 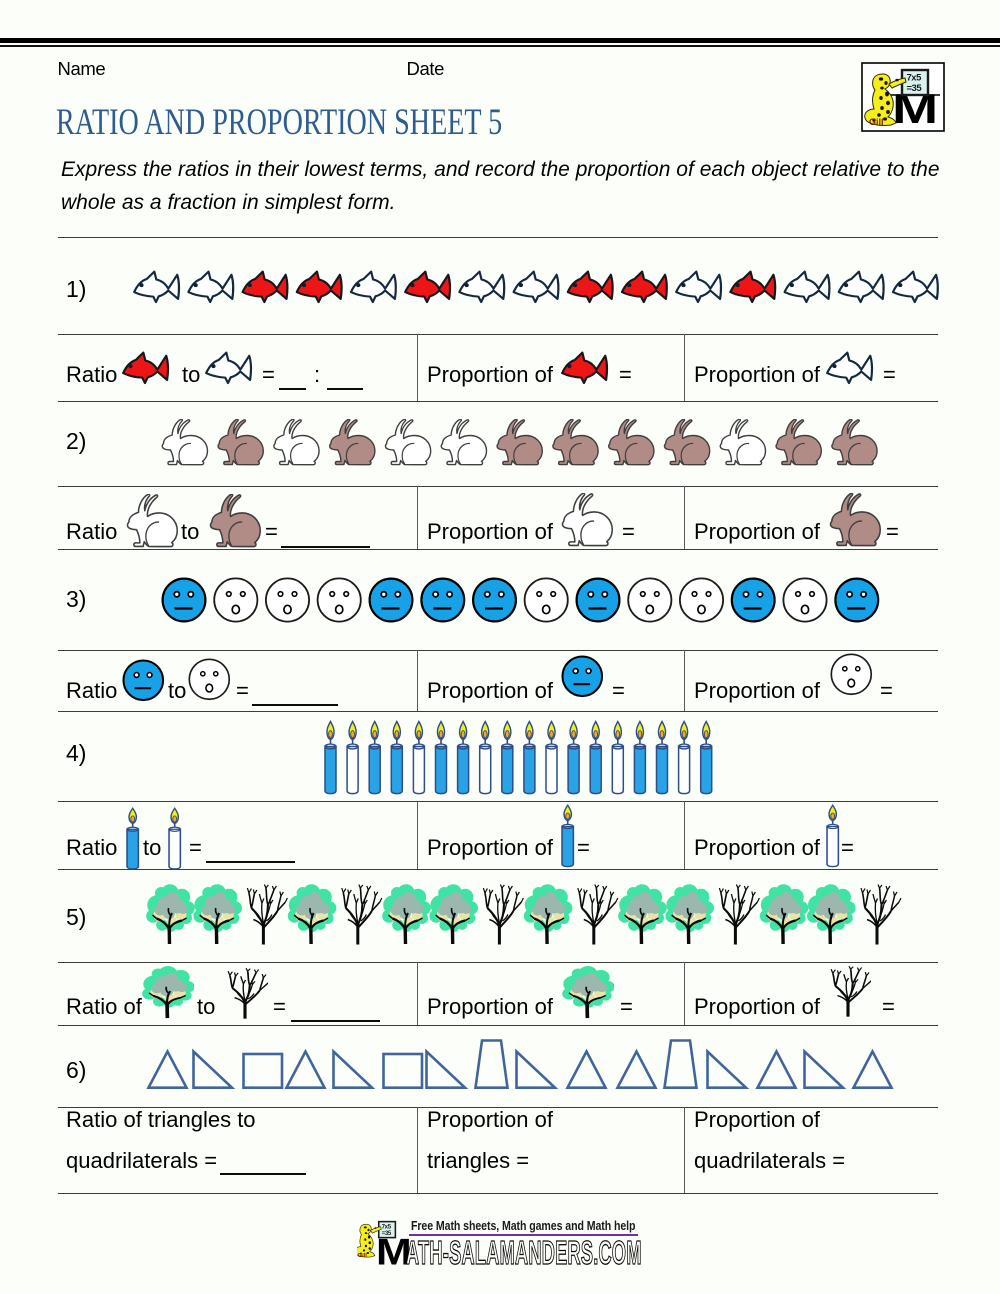 What do you see at coordinates (524, 1252) in the screenshot?
I see `svg-text: ATH-SALAMANDERS.COM` at bounding box center [524, 1252].